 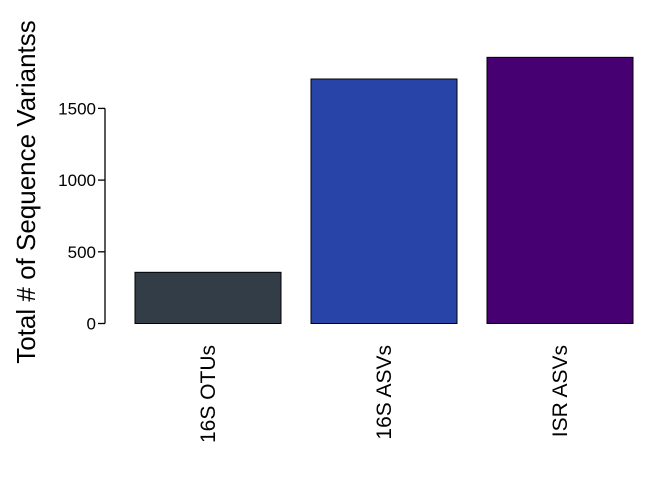 I want to click on bar-isr-asvs, so click(x=560, y=190).